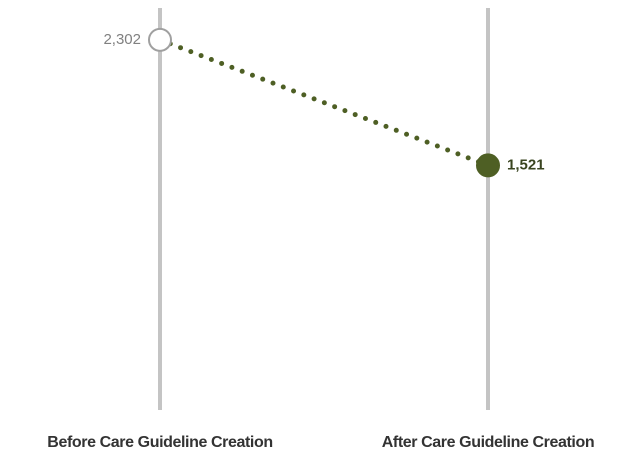 Image resolution: width=626 pixels, height=456 pixels. Describe the element at coordinates (488, 442) in the screenshot. I see `category-label: After Care Guideline Creation` at that location.